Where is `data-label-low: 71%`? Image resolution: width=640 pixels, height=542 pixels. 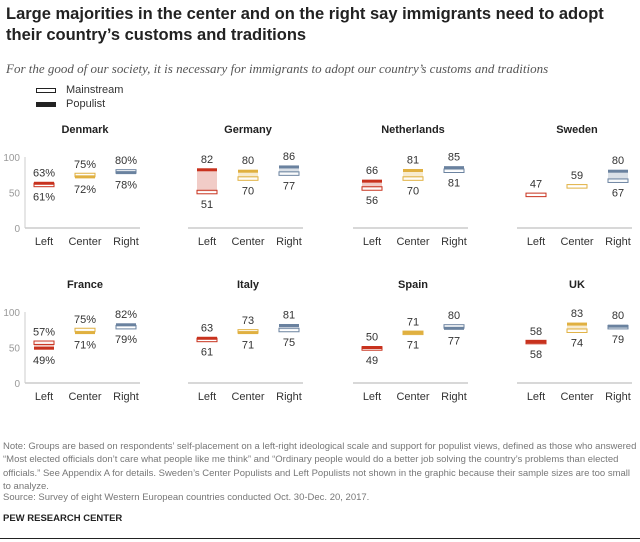
data-label-low: 71% is located at coordinates (85, 346).